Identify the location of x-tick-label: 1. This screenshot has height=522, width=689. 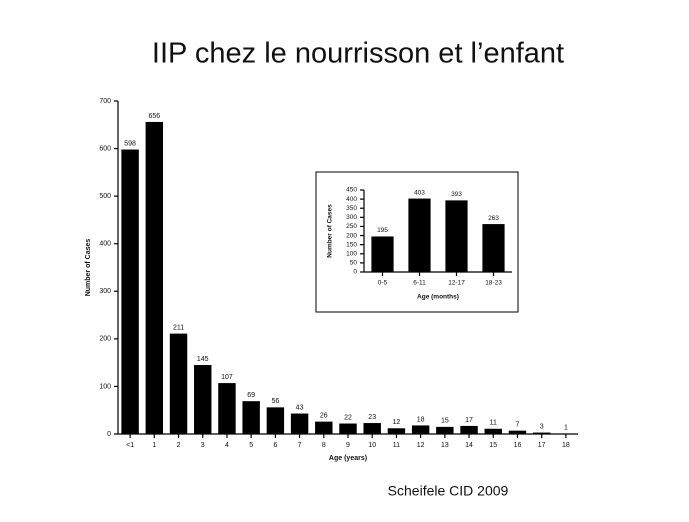
(154, 445).